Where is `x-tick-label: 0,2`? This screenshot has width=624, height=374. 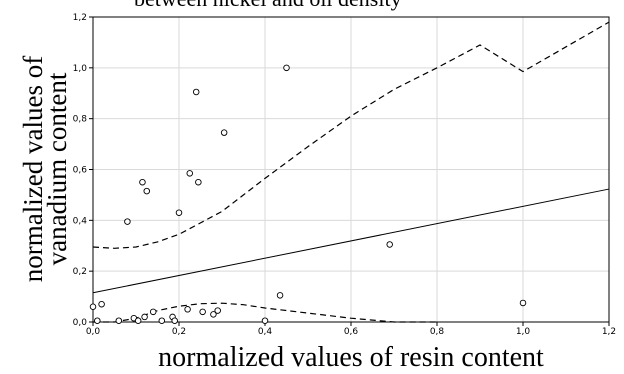
x-tick-label: 0,2 is located at coordinates (179, 332).